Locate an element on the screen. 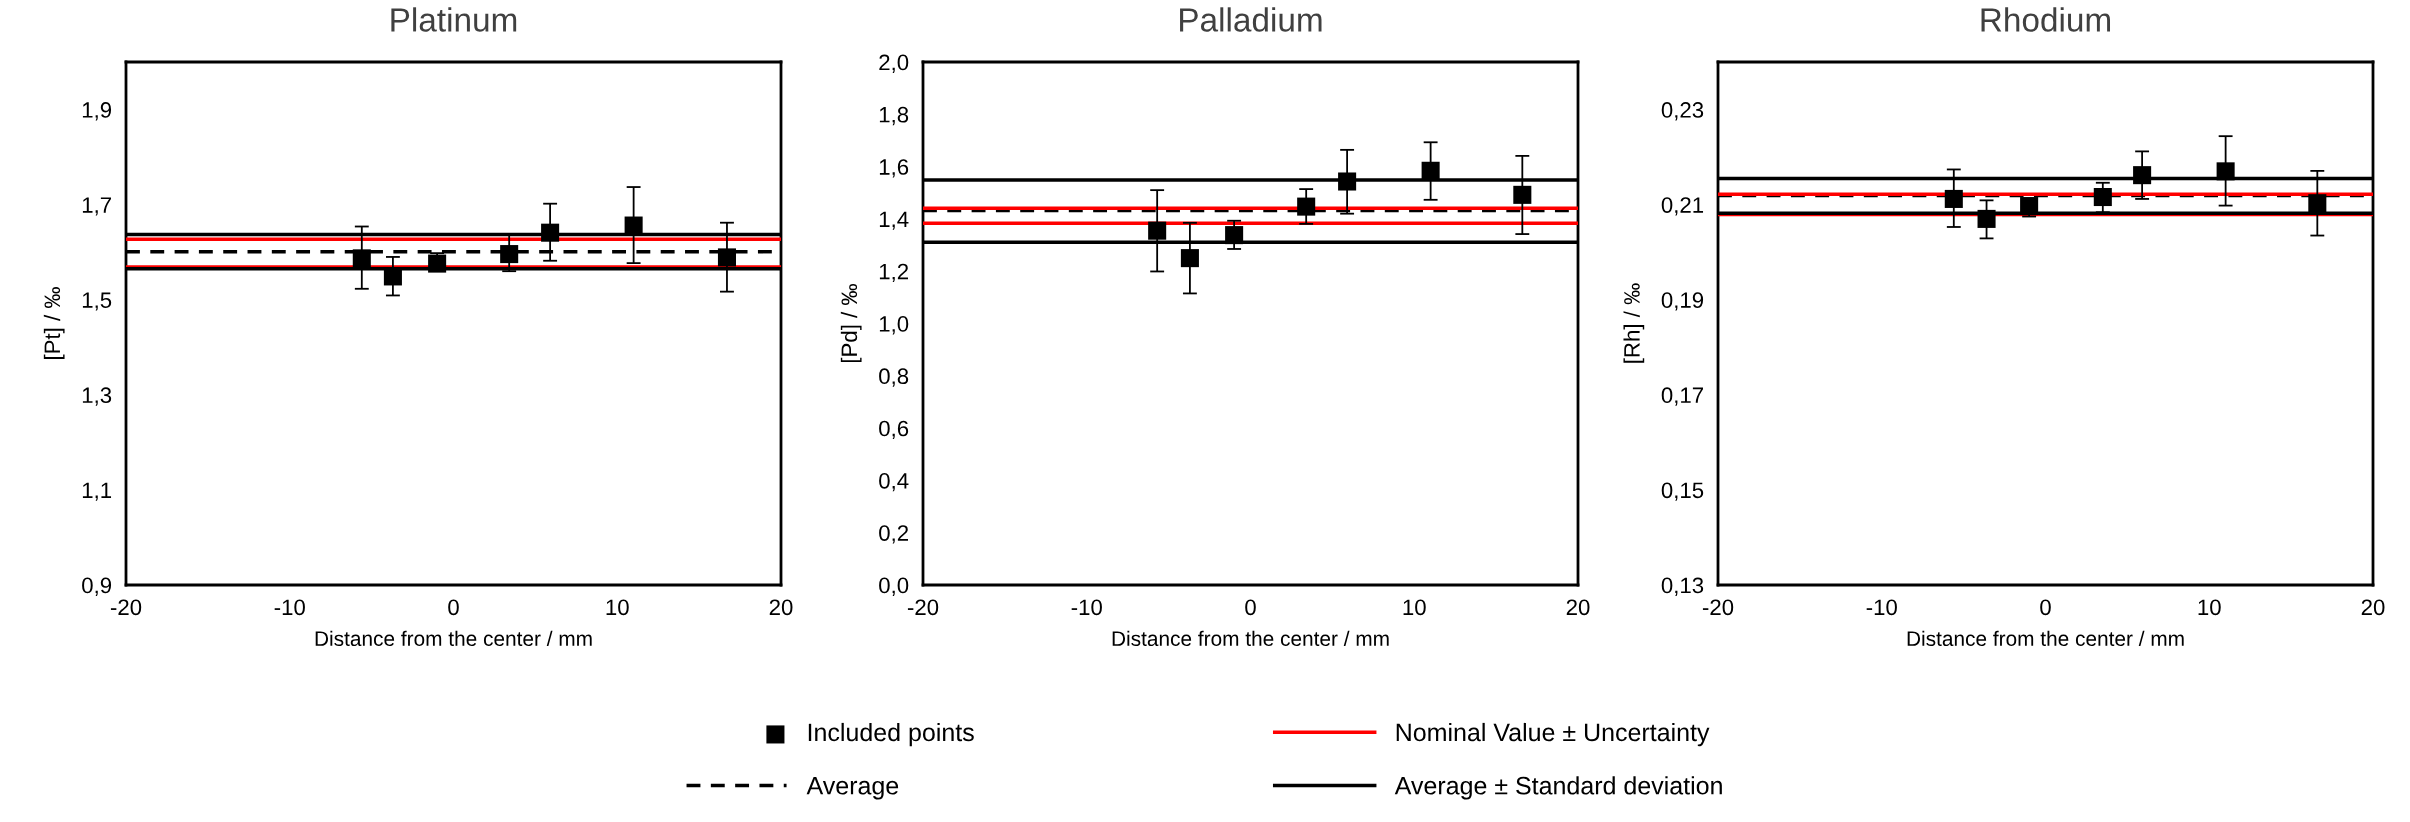 This screenshot has width=2410, height=822. chart-title: Rhodium is located at coordinates (2045, 19).